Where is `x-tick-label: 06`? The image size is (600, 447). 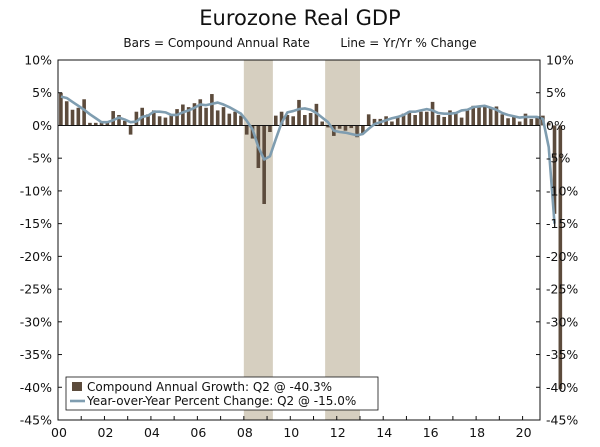 x-tick-label: 06 is located at coordinates (198, 432).